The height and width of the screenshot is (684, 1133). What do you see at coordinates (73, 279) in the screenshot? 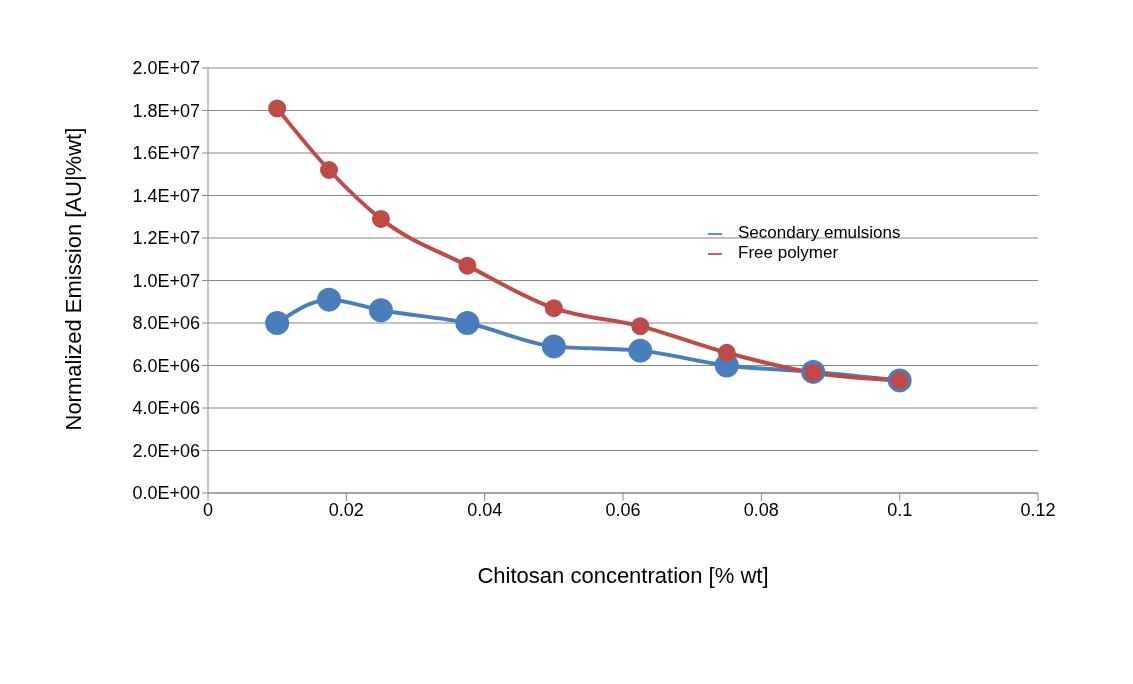
I see `y-axis-title: Normalized Emission [AU|%wt]` at bounding box center [73, 279].